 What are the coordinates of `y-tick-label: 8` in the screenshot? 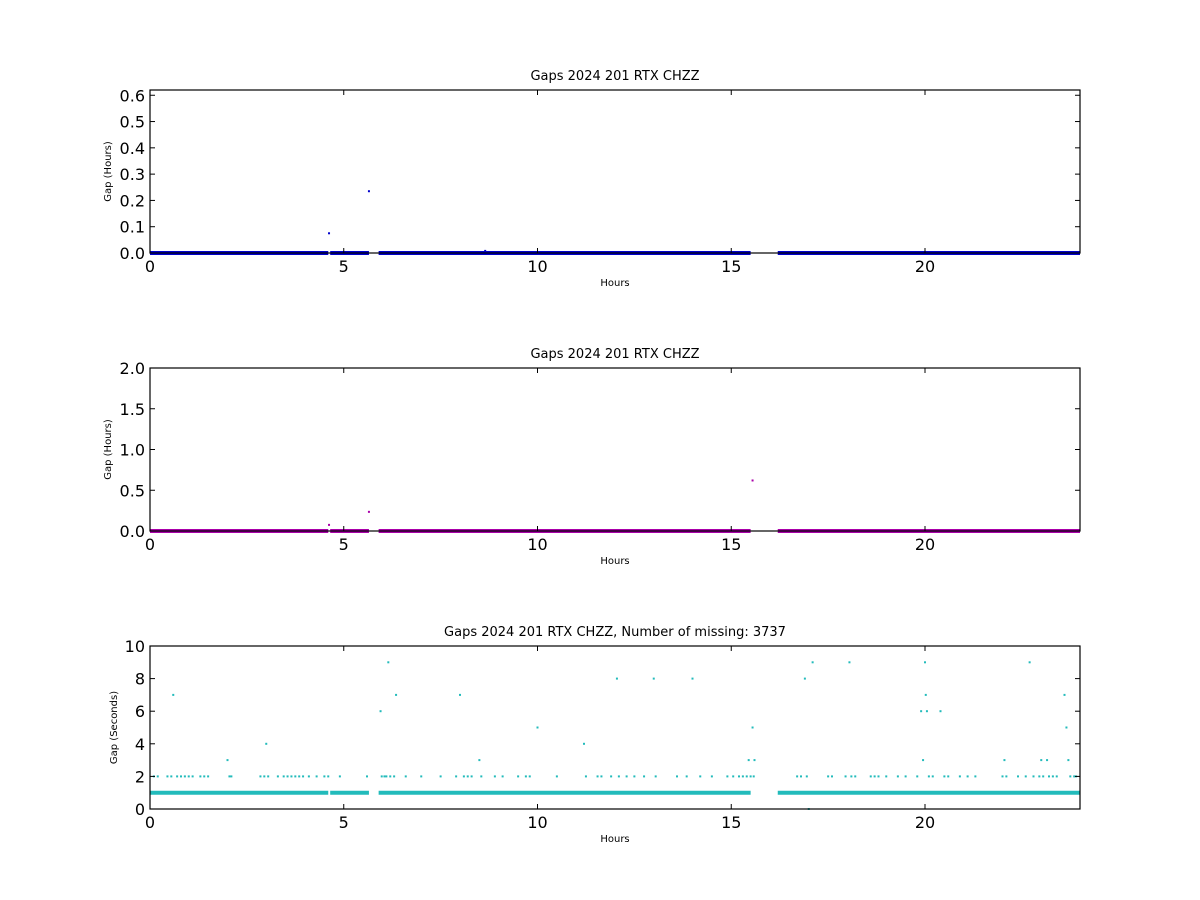 It's located at (140, 679).